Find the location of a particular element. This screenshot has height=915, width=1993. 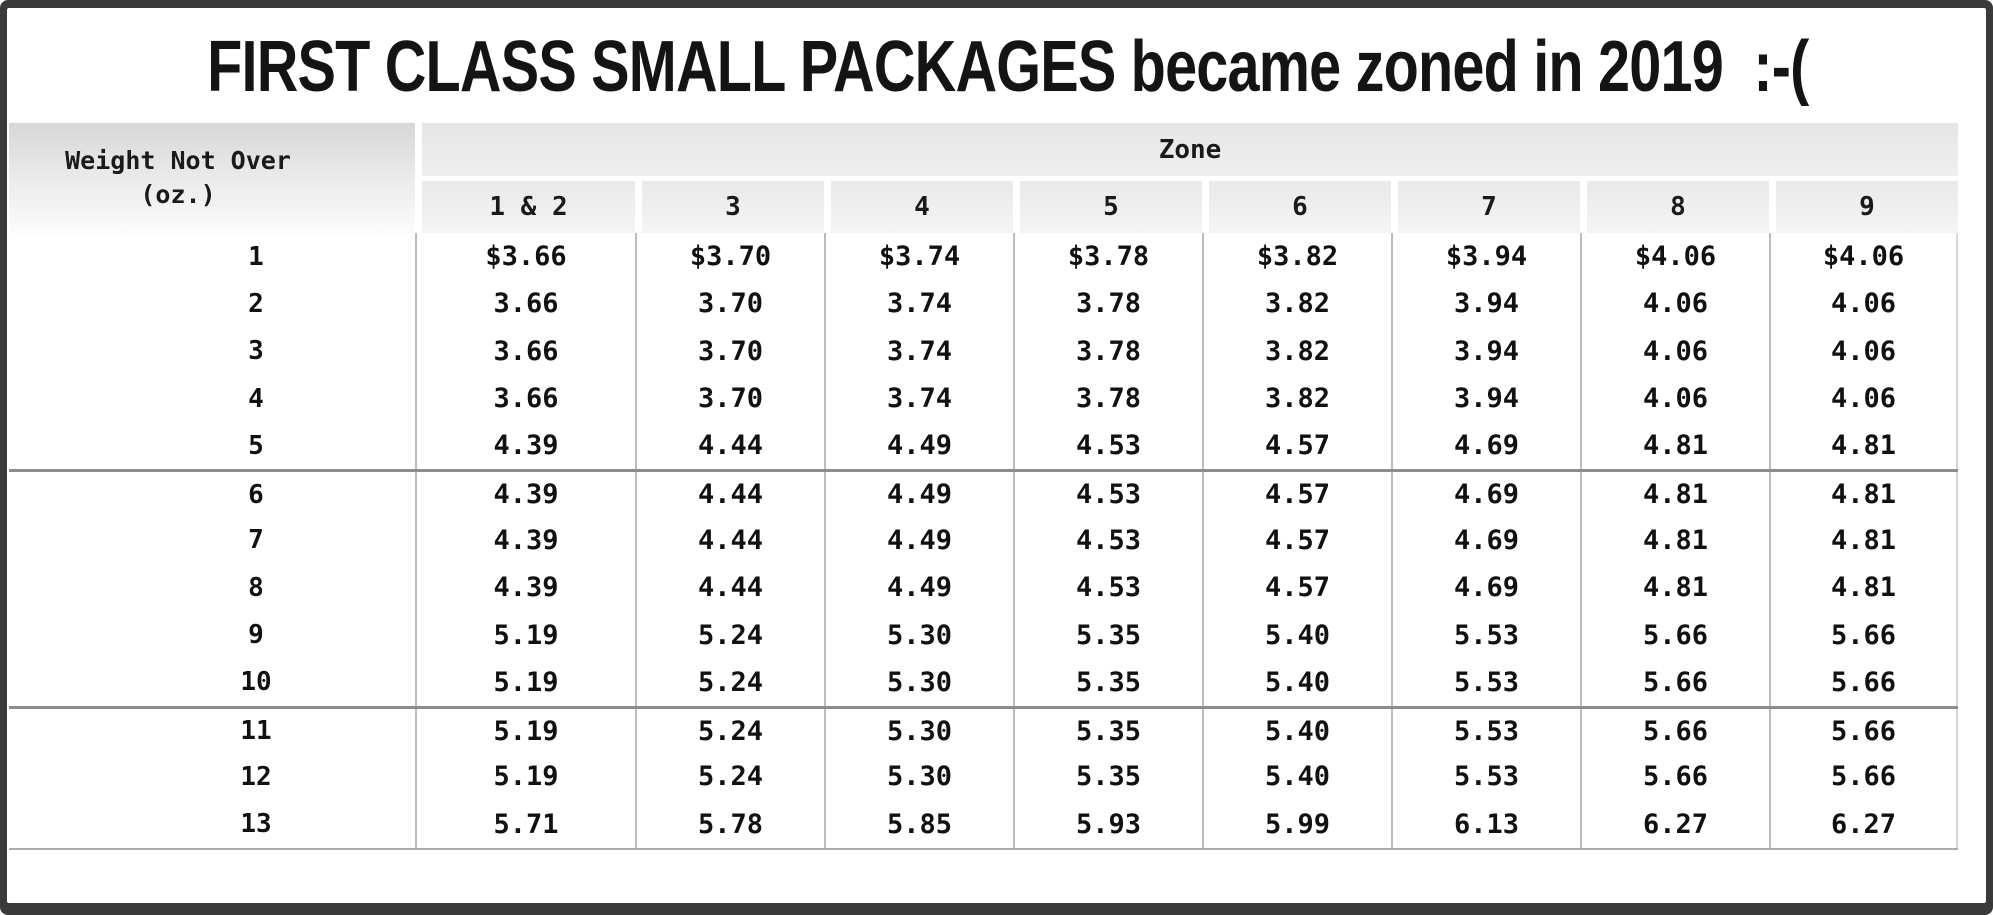

weight-cell: 6 is located at coordinates (256, 494).